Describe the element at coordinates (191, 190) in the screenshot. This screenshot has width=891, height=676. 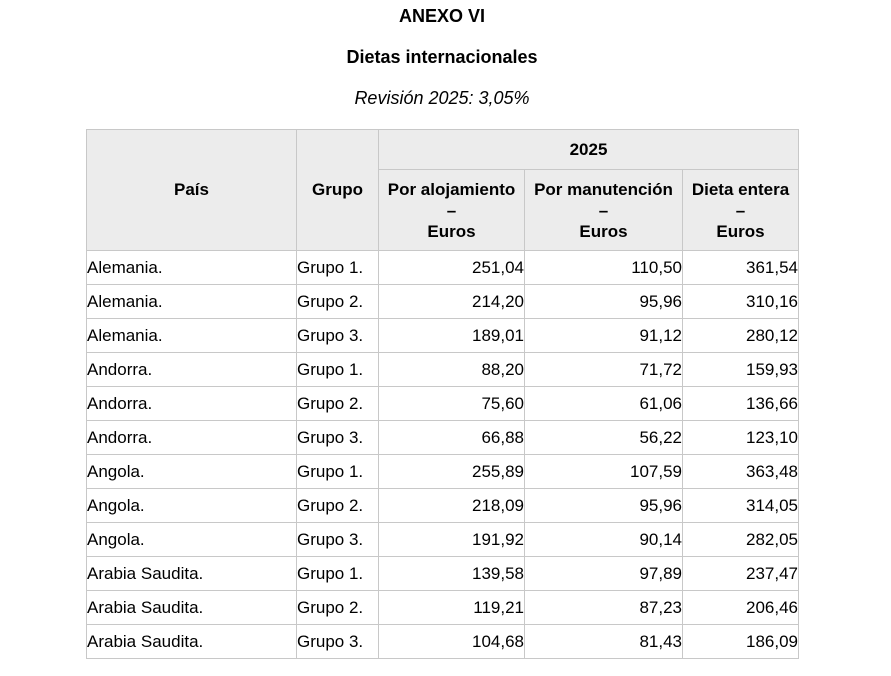
I see `header-country: País` at that location.